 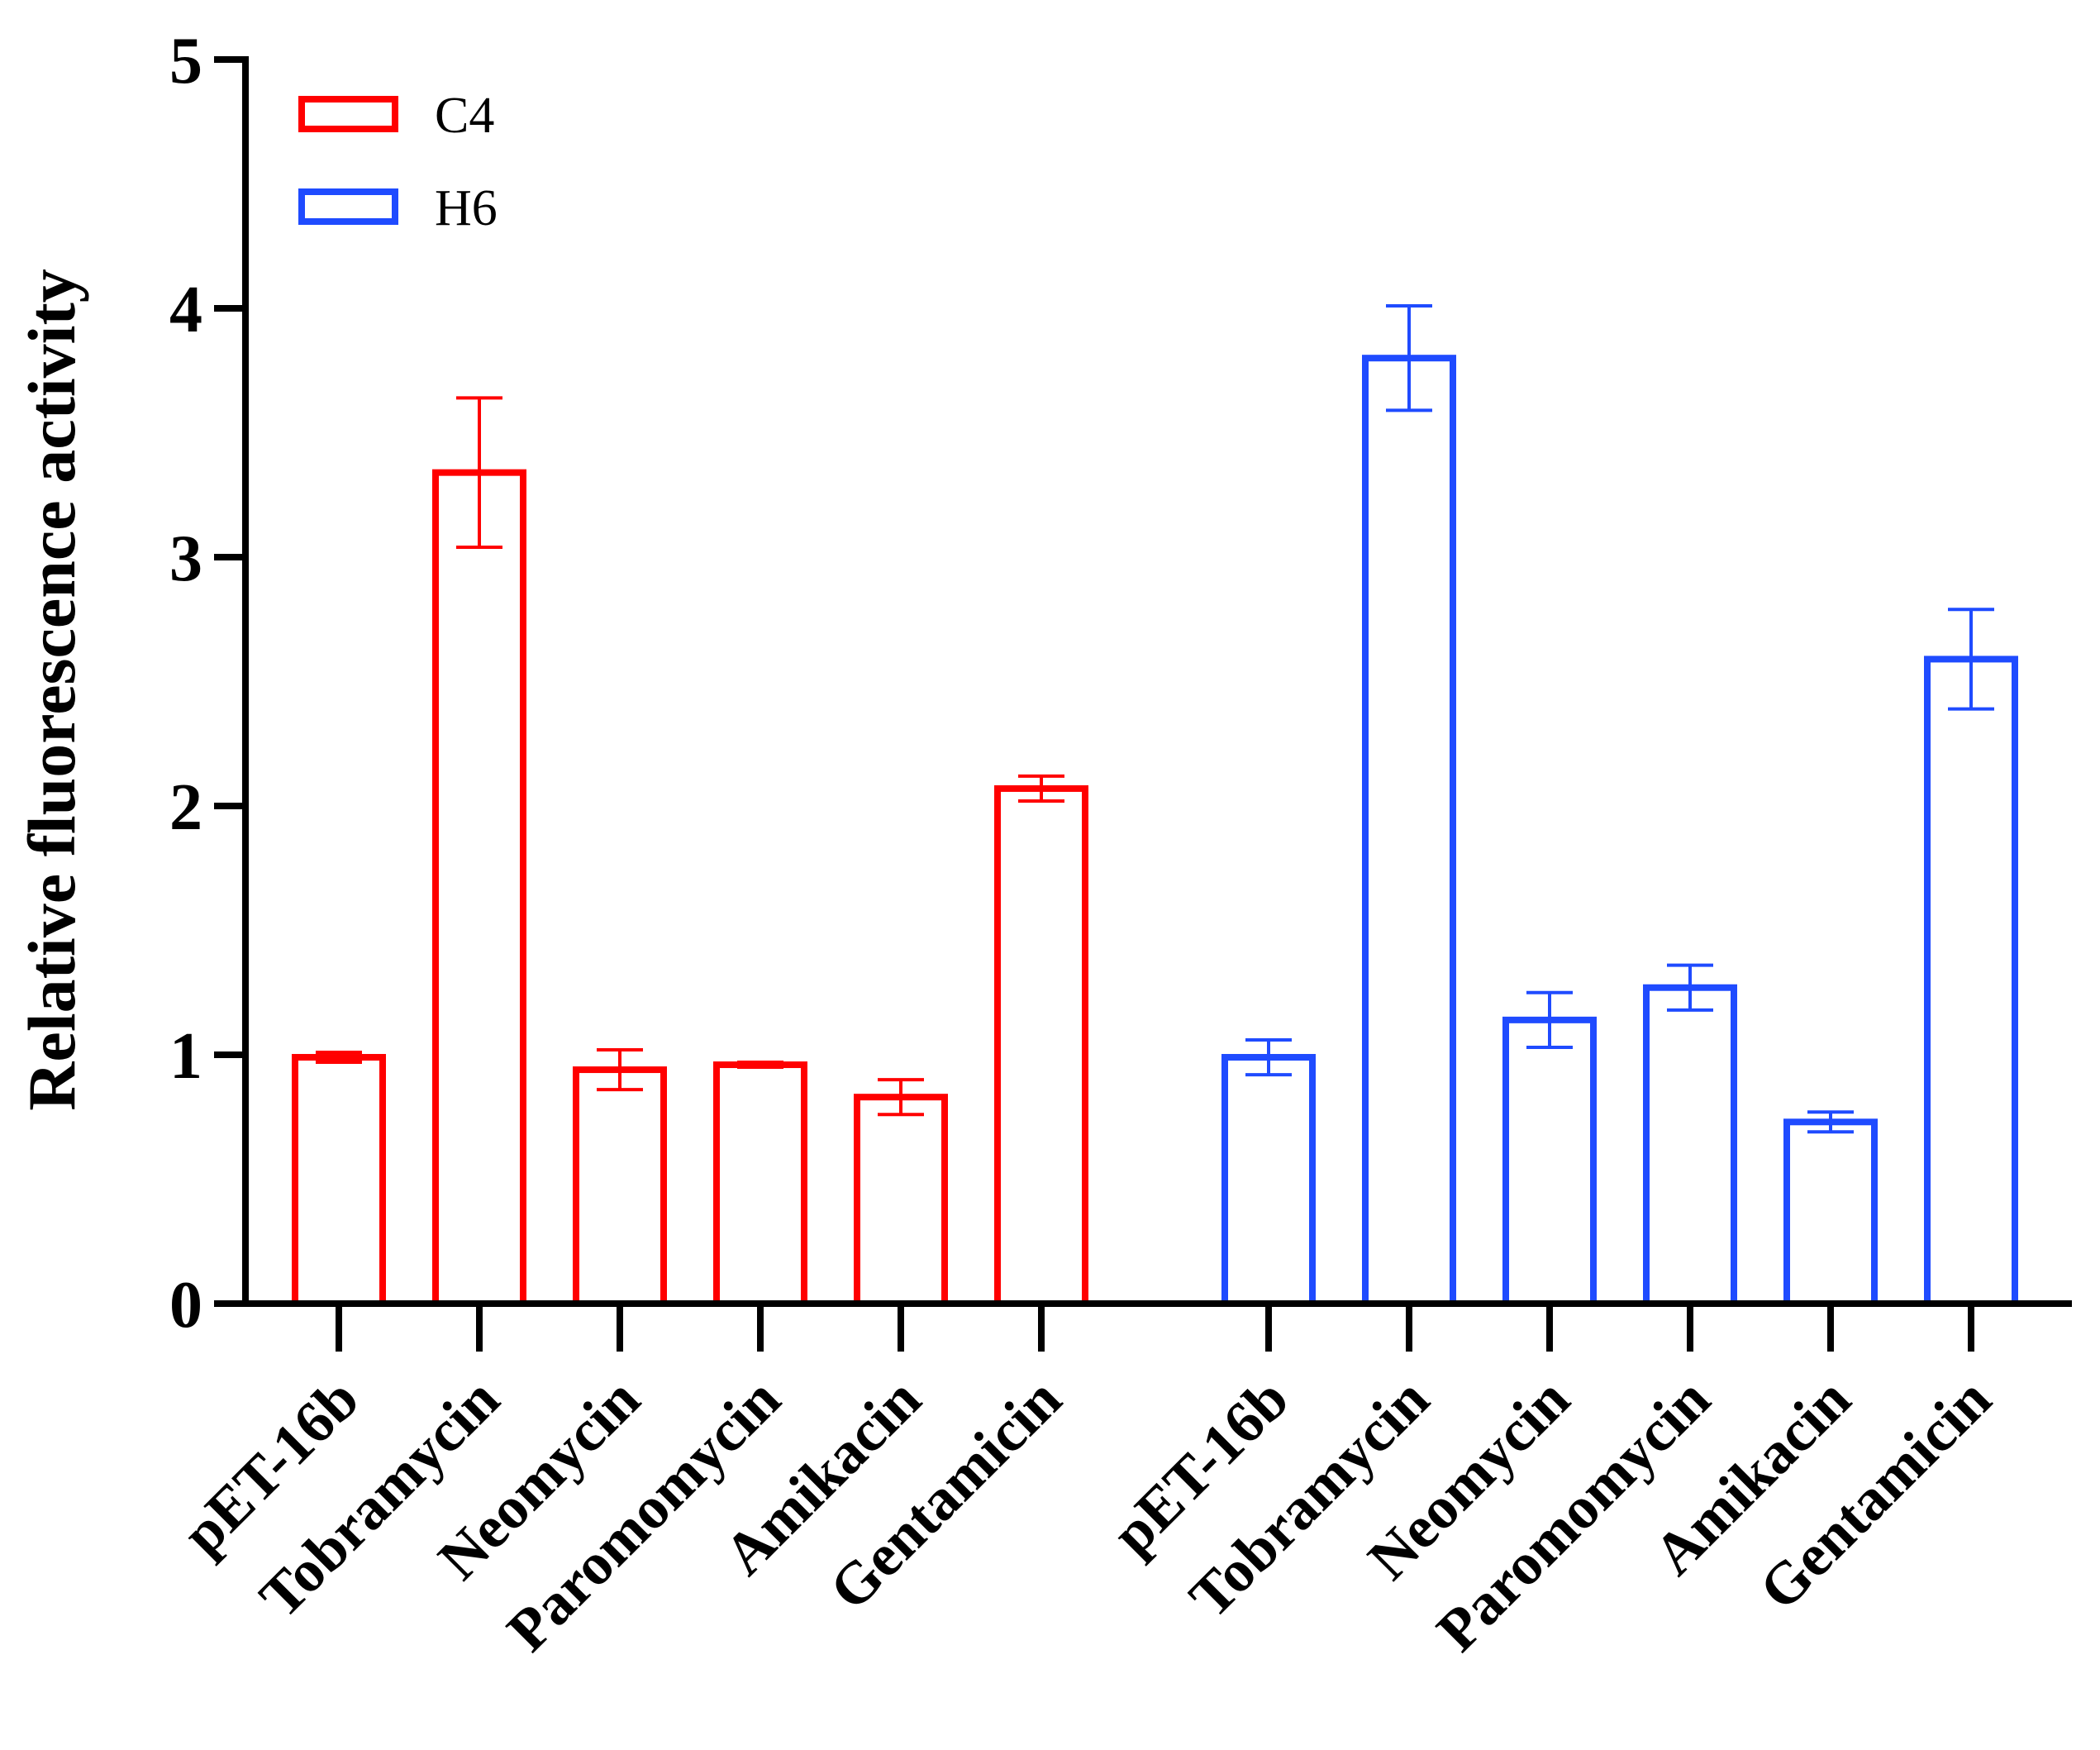 I want to click on bar-c4-gentamicin, so click(x=1041, y=1045).